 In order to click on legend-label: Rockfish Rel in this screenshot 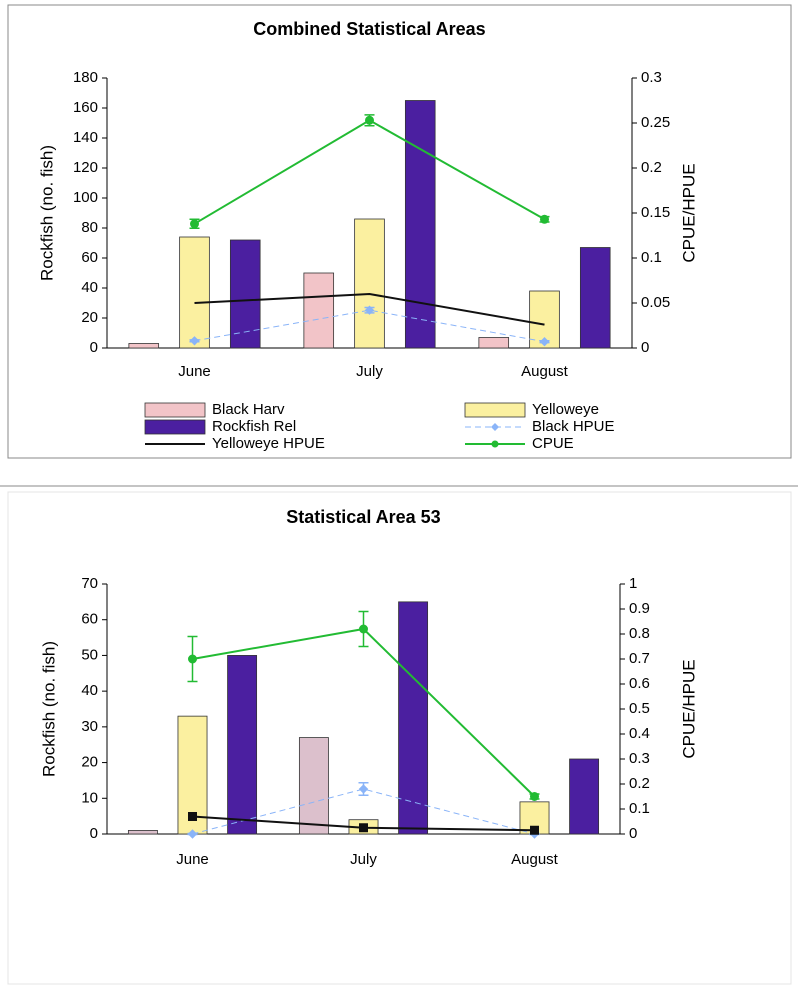, I will do `click(254, 426)`.